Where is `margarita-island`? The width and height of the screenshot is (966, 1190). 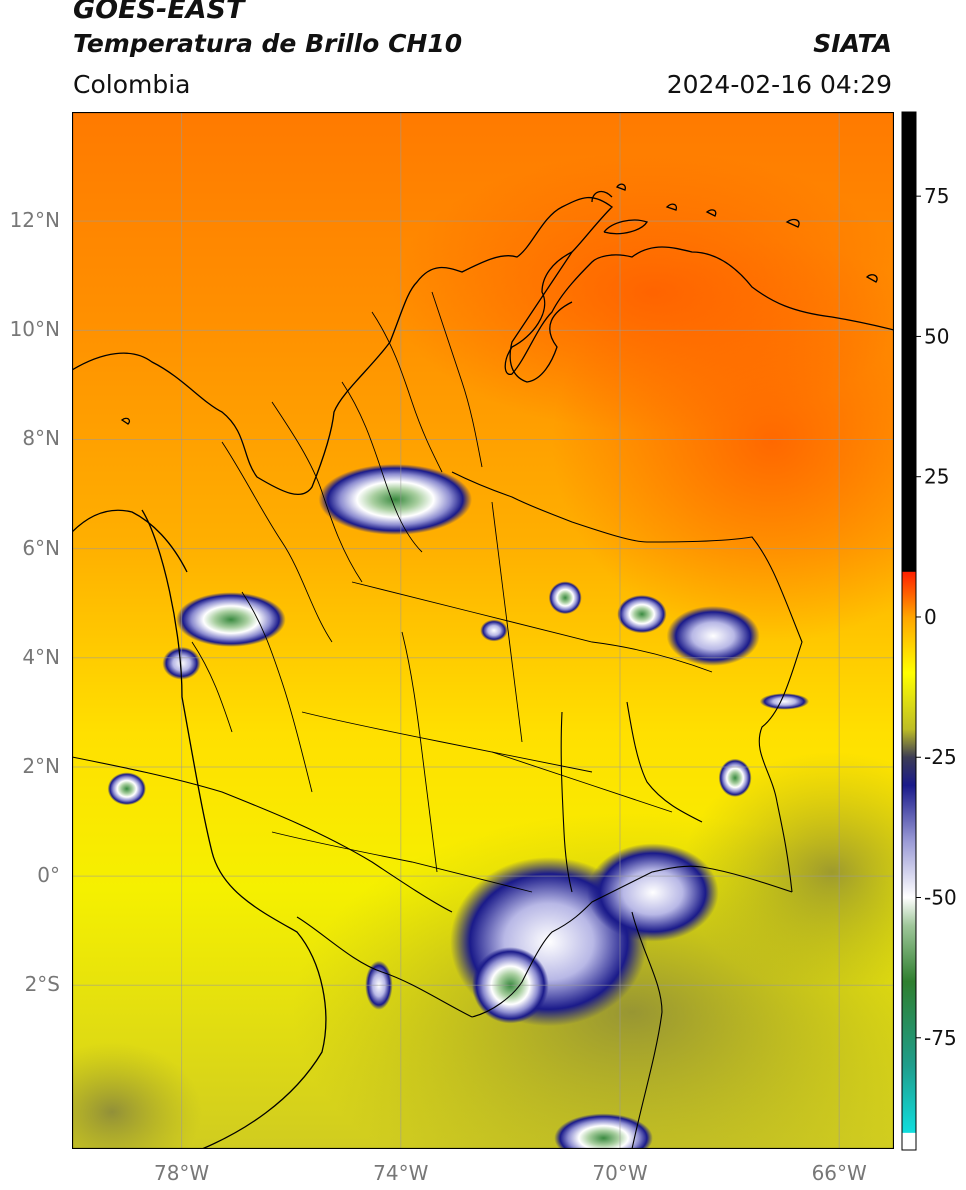 margarita-island is located at coordinates (792, 223).